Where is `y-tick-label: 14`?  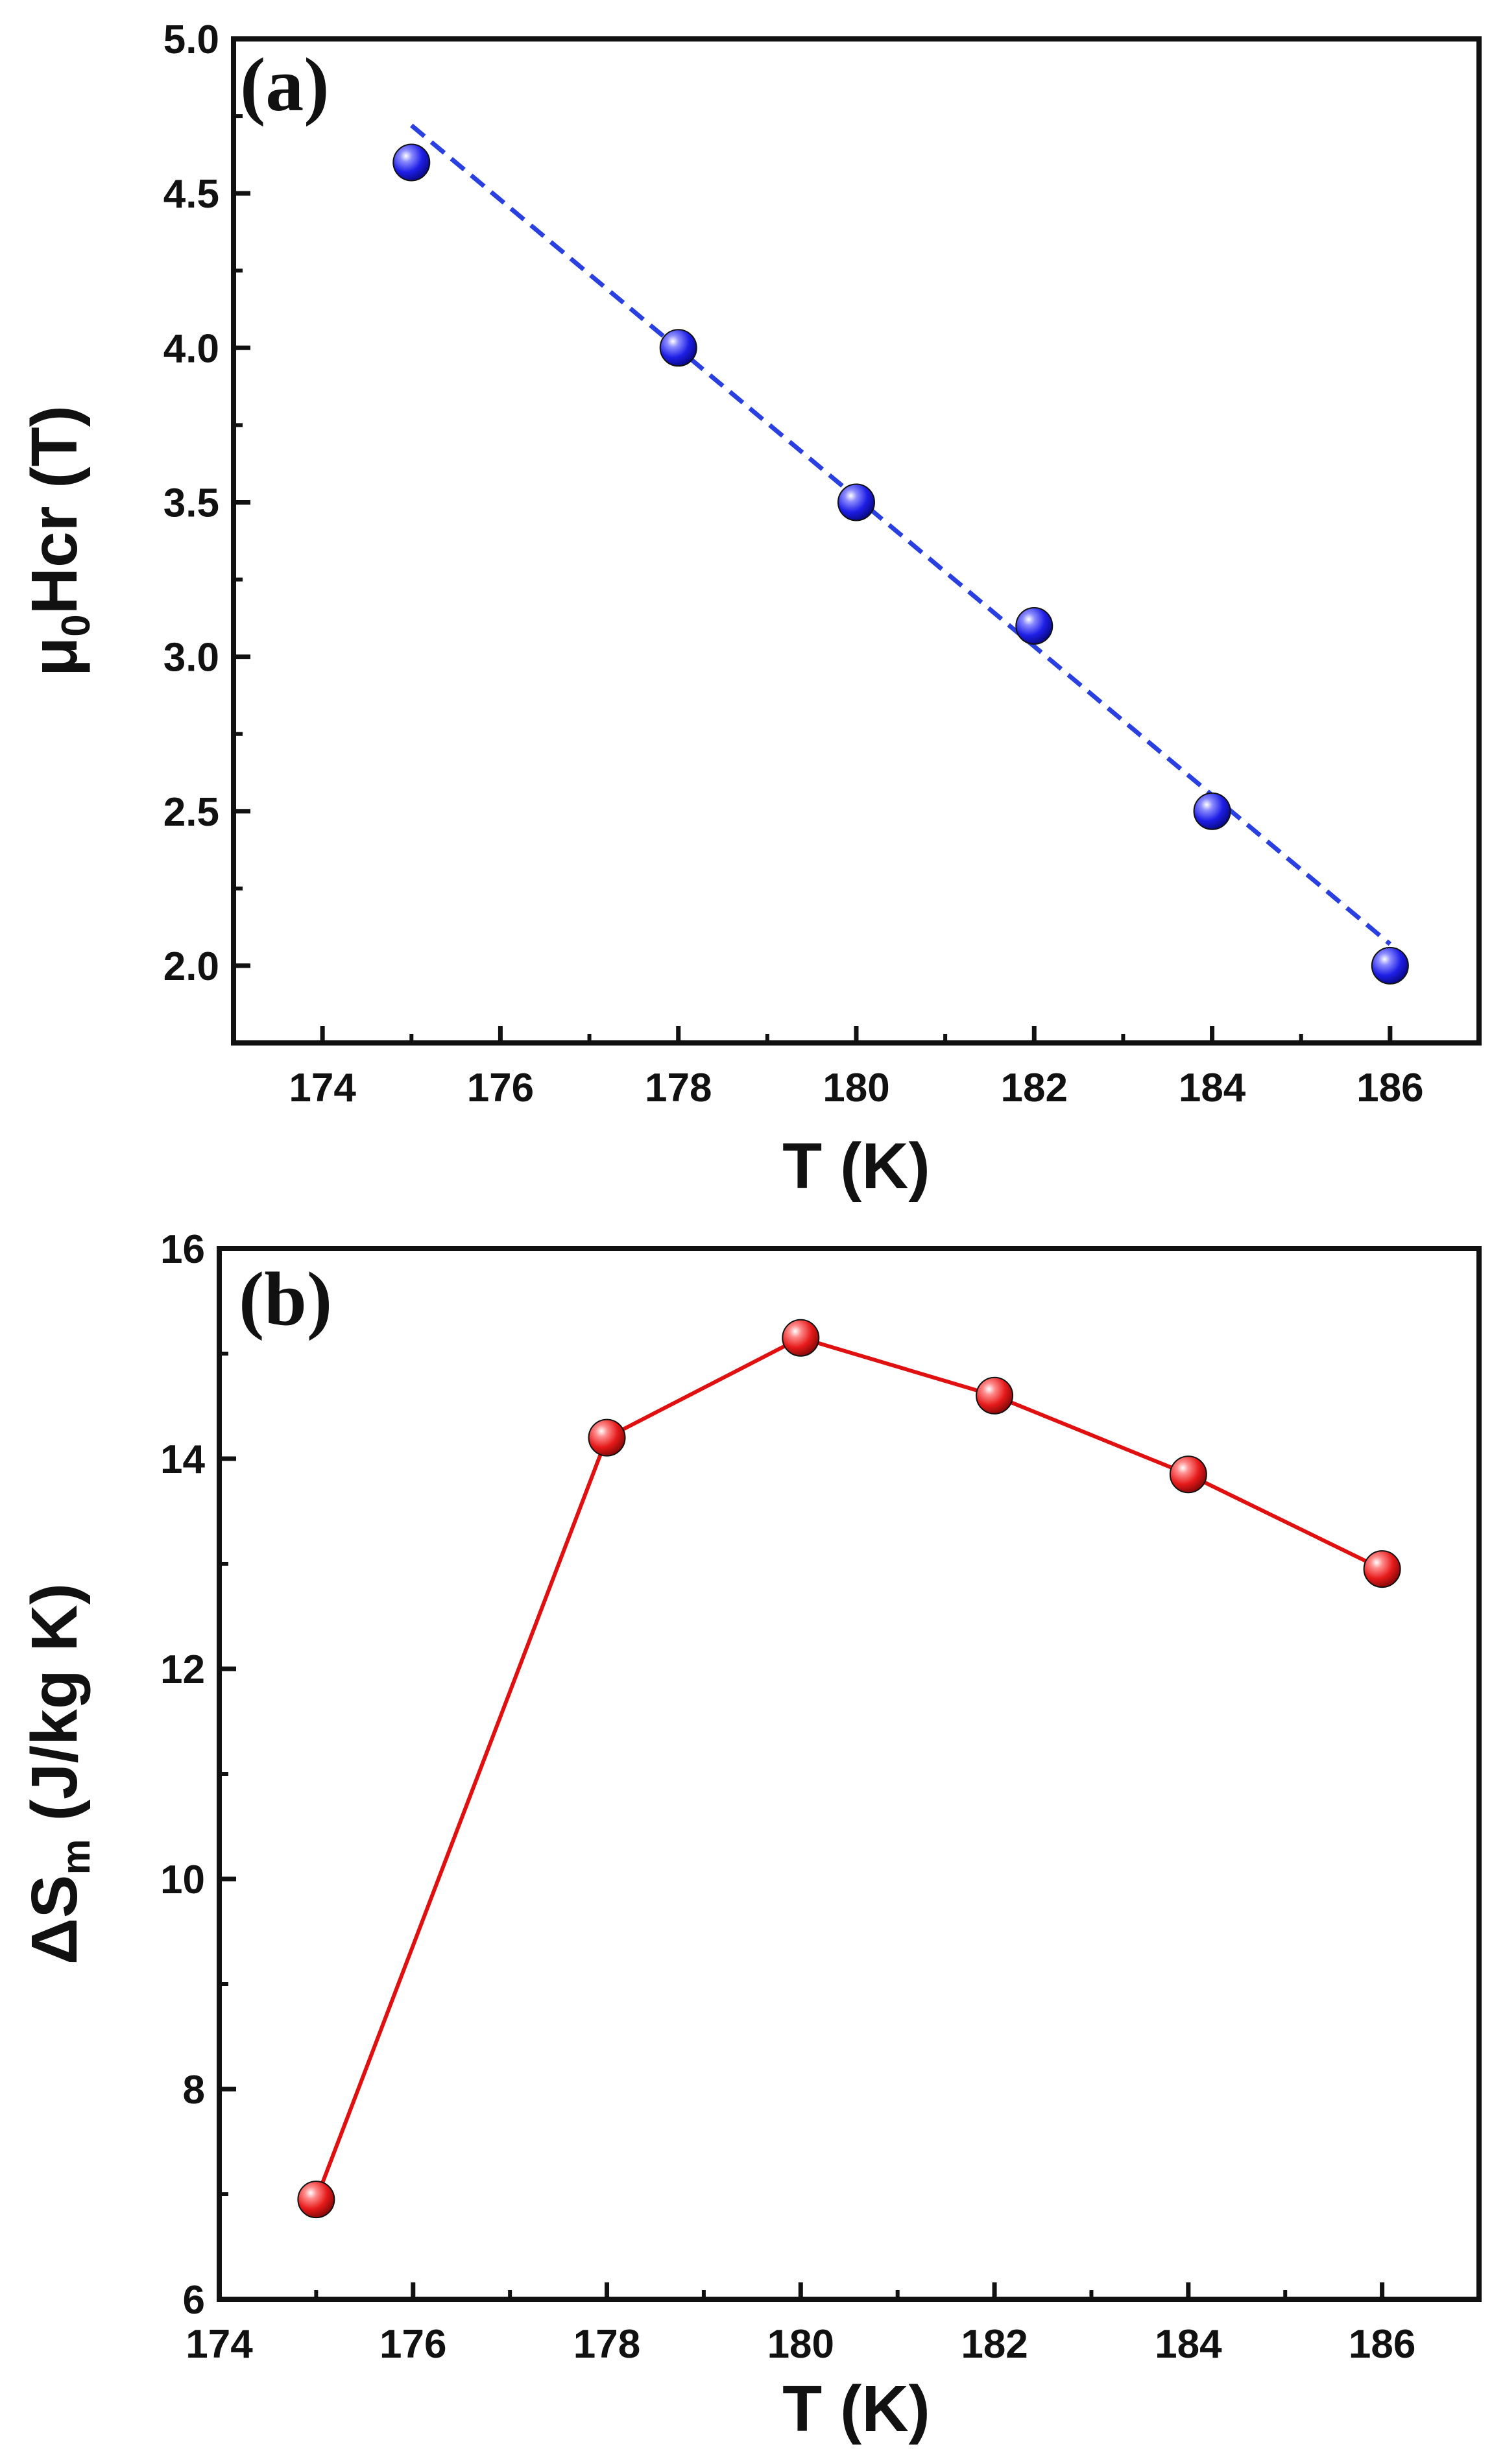
y-tick-label: 14 is located at coordinates (182, 1459).